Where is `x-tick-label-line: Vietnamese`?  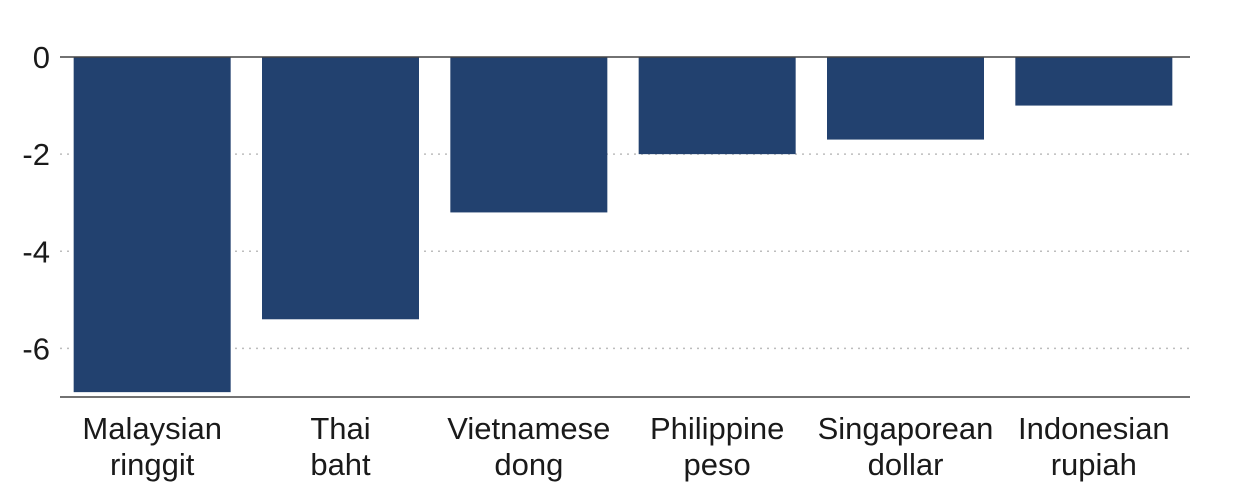
x-tick-label-line: Vietnamese is located at coordinates (528, 428).